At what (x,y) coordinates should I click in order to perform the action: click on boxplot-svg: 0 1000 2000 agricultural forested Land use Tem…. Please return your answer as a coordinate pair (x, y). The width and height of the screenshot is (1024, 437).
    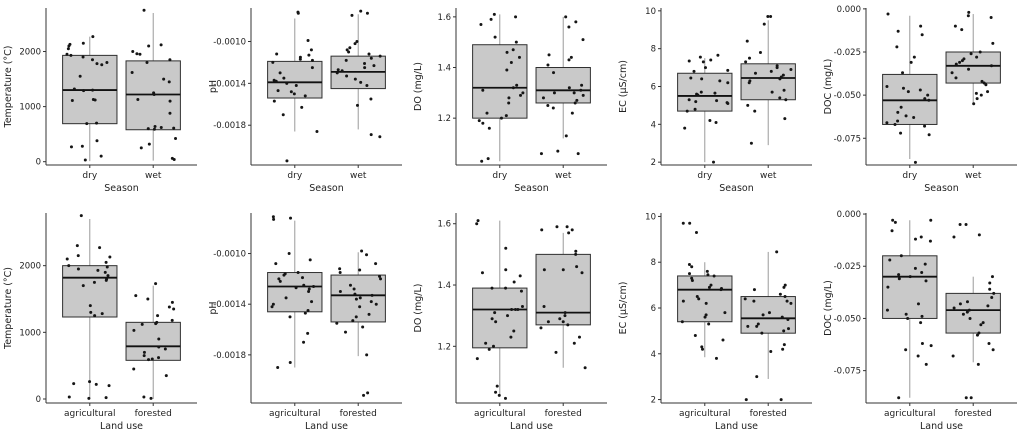
    Looking at the image, I should click on (100, 322).